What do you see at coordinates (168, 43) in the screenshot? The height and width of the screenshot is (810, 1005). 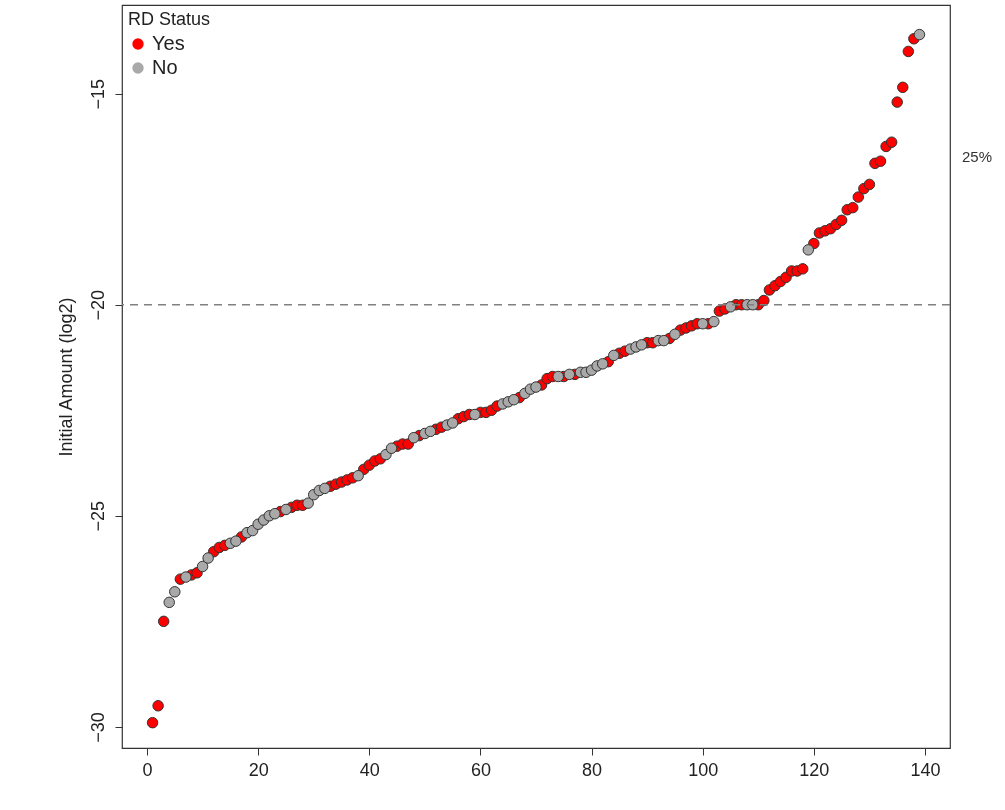 I see `legend-label: Yes` at bounding box center [168, 43].